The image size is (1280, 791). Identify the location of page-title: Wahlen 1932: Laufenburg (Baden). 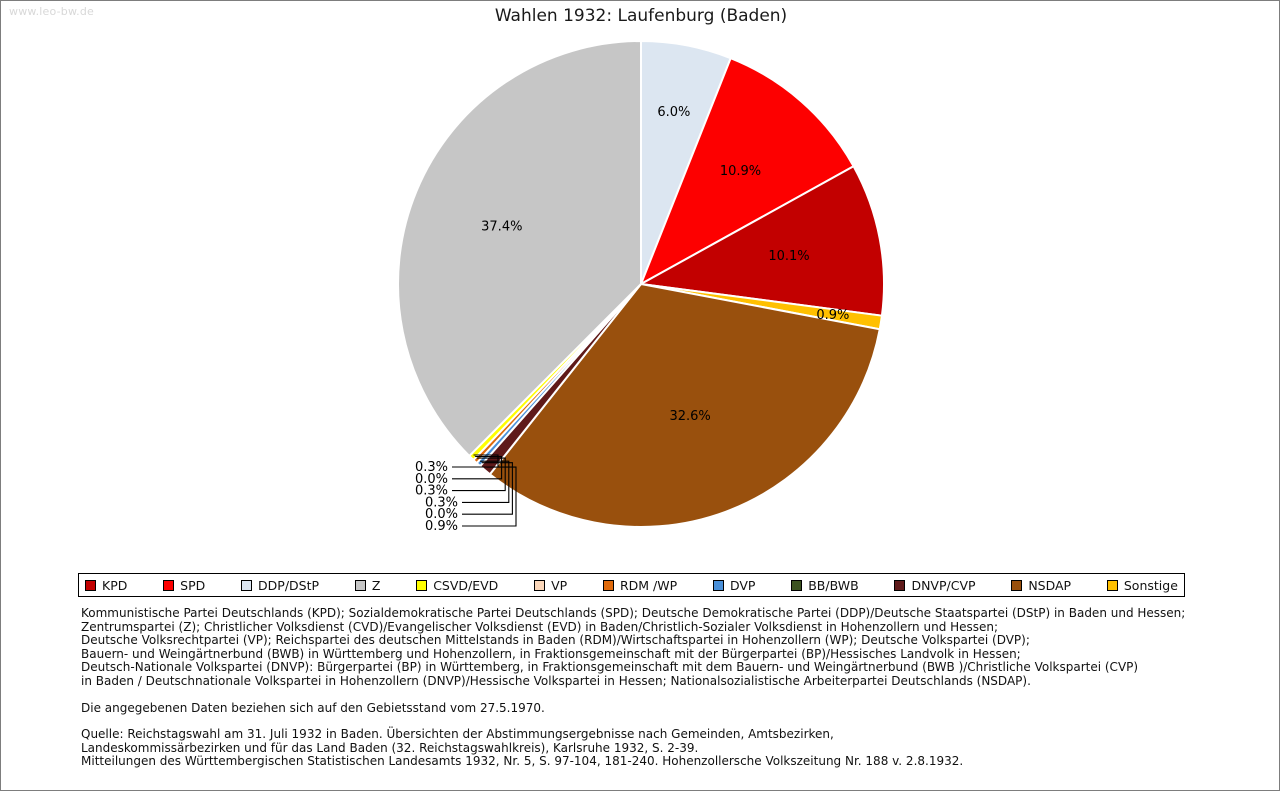
(641, 16).